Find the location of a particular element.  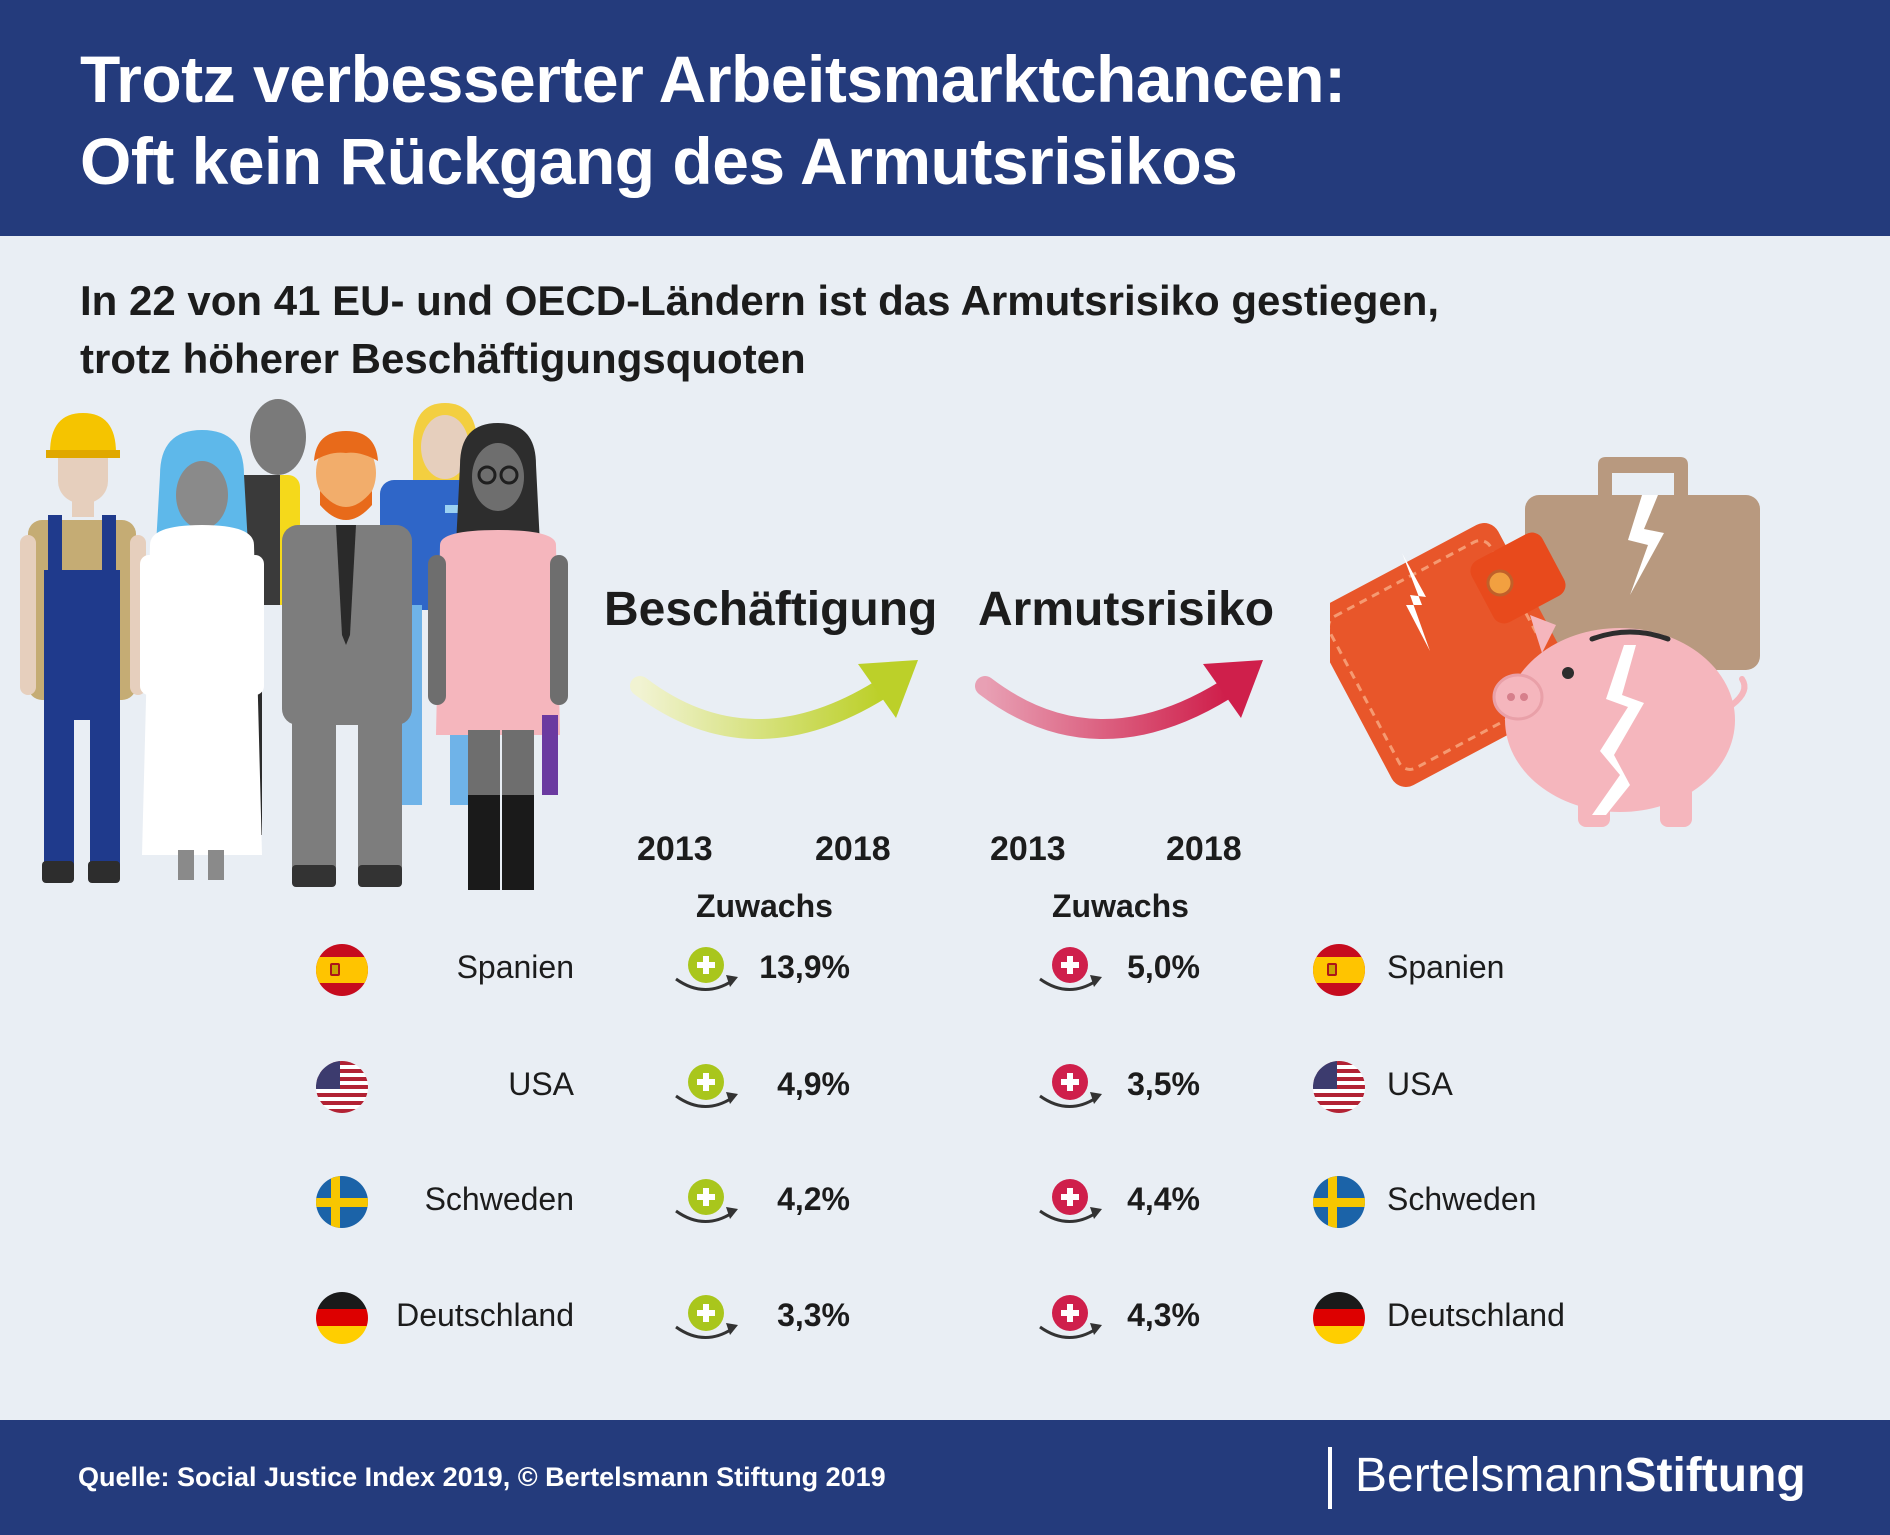

country-row: USA 4,9% 3,5% USA is located at coordinates (945, 1087).